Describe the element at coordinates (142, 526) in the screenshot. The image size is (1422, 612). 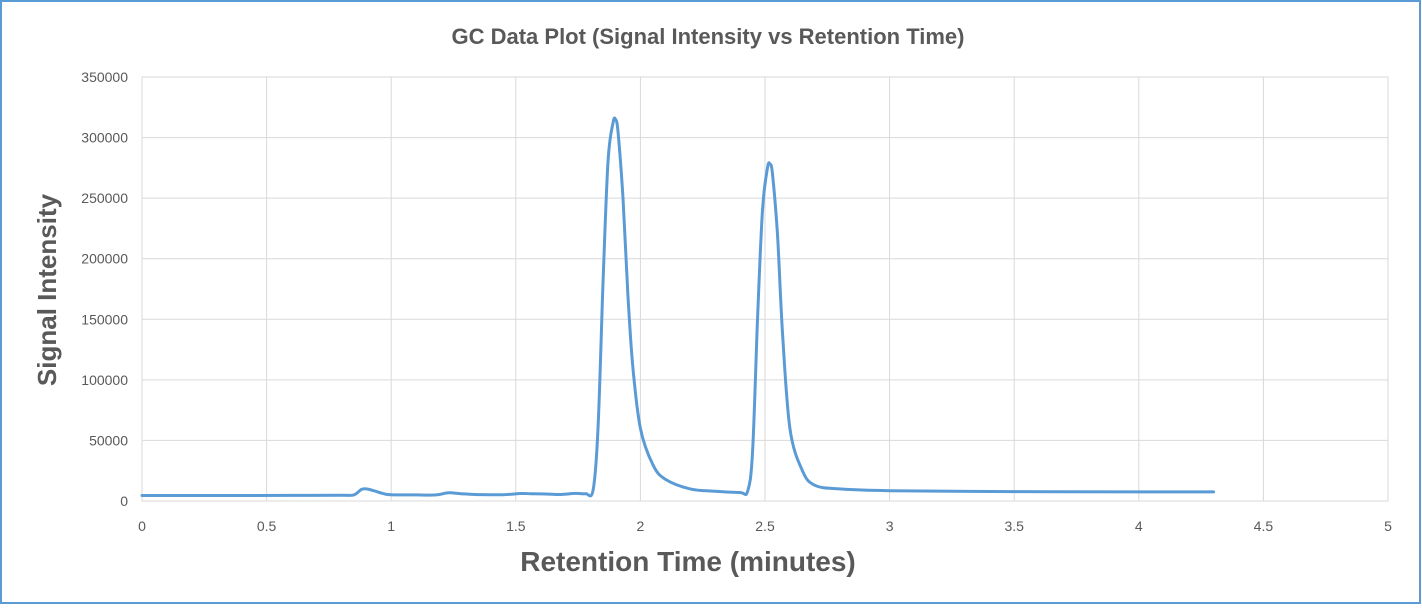
I see `x-tick-label: 0` at that location.